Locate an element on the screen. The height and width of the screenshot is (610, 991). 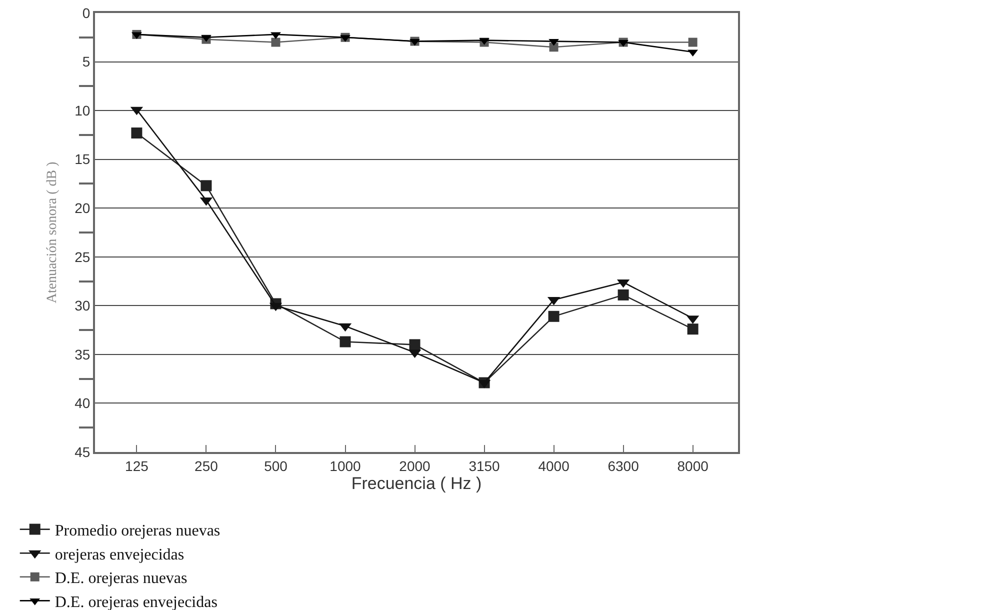
y-tick-label: 0 is located at coordinates (86, 12).